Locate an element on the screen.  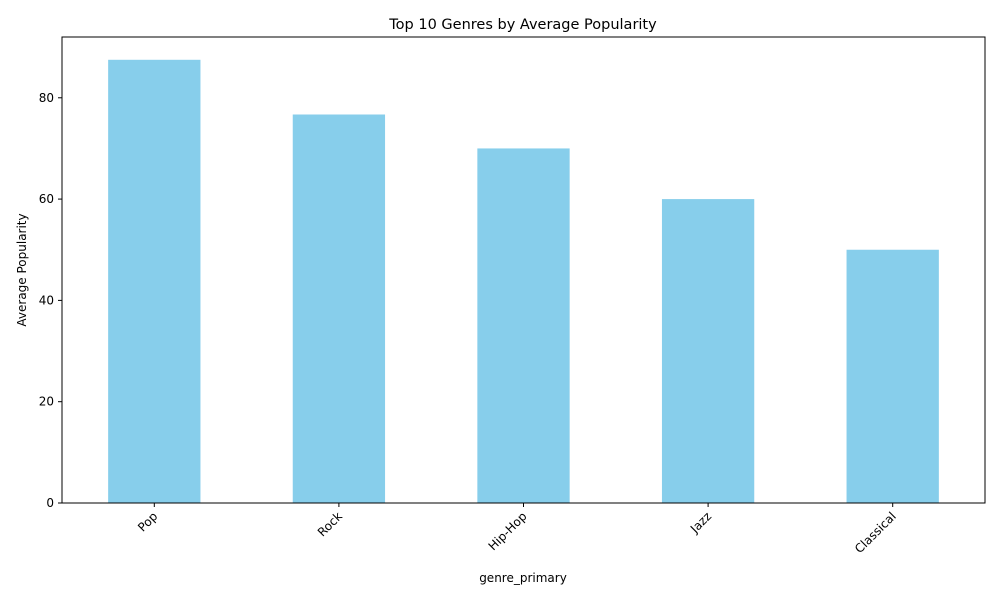
x-tick-label: Hip-Hop is located at coordinates (508, 531).